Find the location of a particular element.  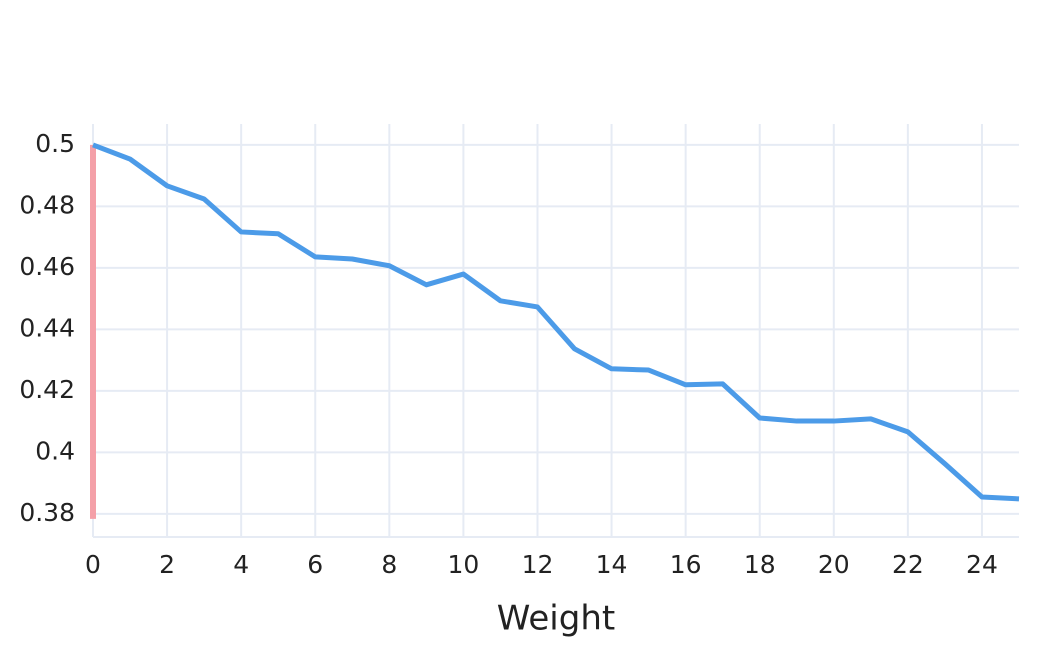

y-tick-label: 0.4 is located at coordinates (55, 450).